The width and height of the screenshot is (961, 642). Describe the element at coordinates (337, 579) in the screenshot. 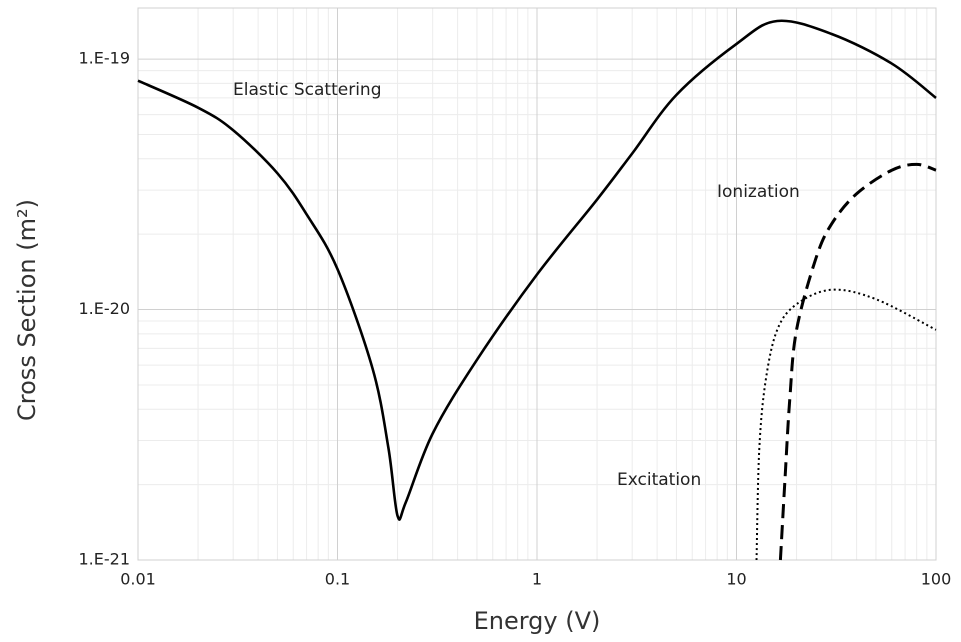

I see `x-tick-label: 0.1` at that location.